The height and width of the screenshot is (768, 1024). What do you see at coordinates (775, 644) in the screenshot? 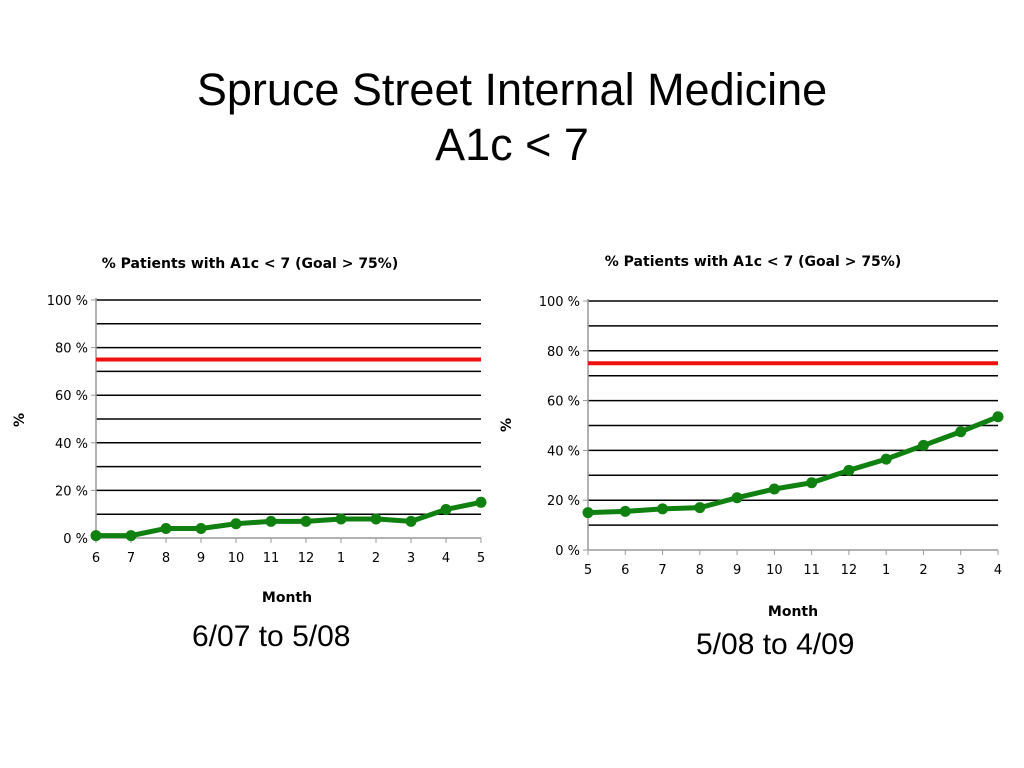
I see `chart-caption-2008-2009: 5/08 to 4/09` at bounding box center [775, 644].